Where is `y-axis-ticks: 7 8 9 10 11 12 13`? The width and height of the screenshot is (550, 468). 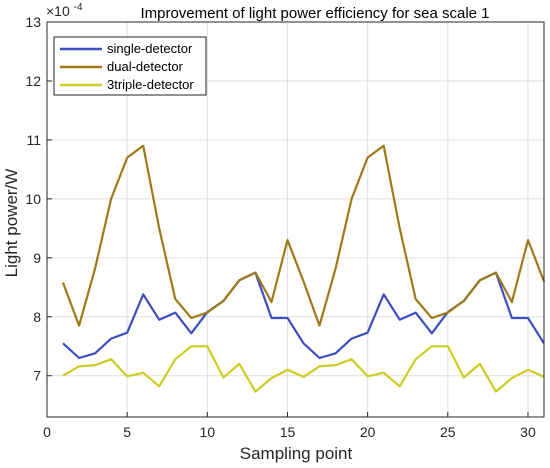 y-axis-ticks: 7 8 9 10 11 12 13 is located at coordinates (38, 199).